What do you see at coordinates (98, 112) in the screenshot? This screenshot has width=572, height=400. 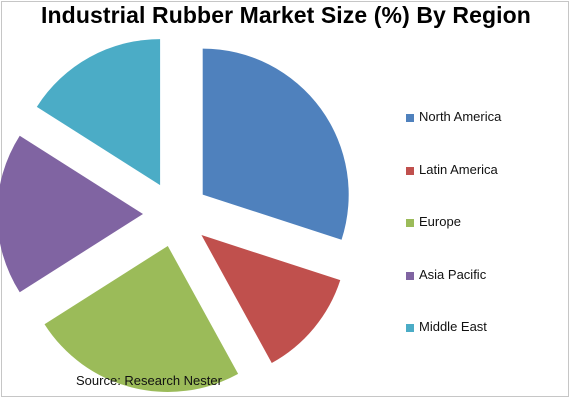 I see `pie-slice-middle-east` at bounding box center [98, 112].